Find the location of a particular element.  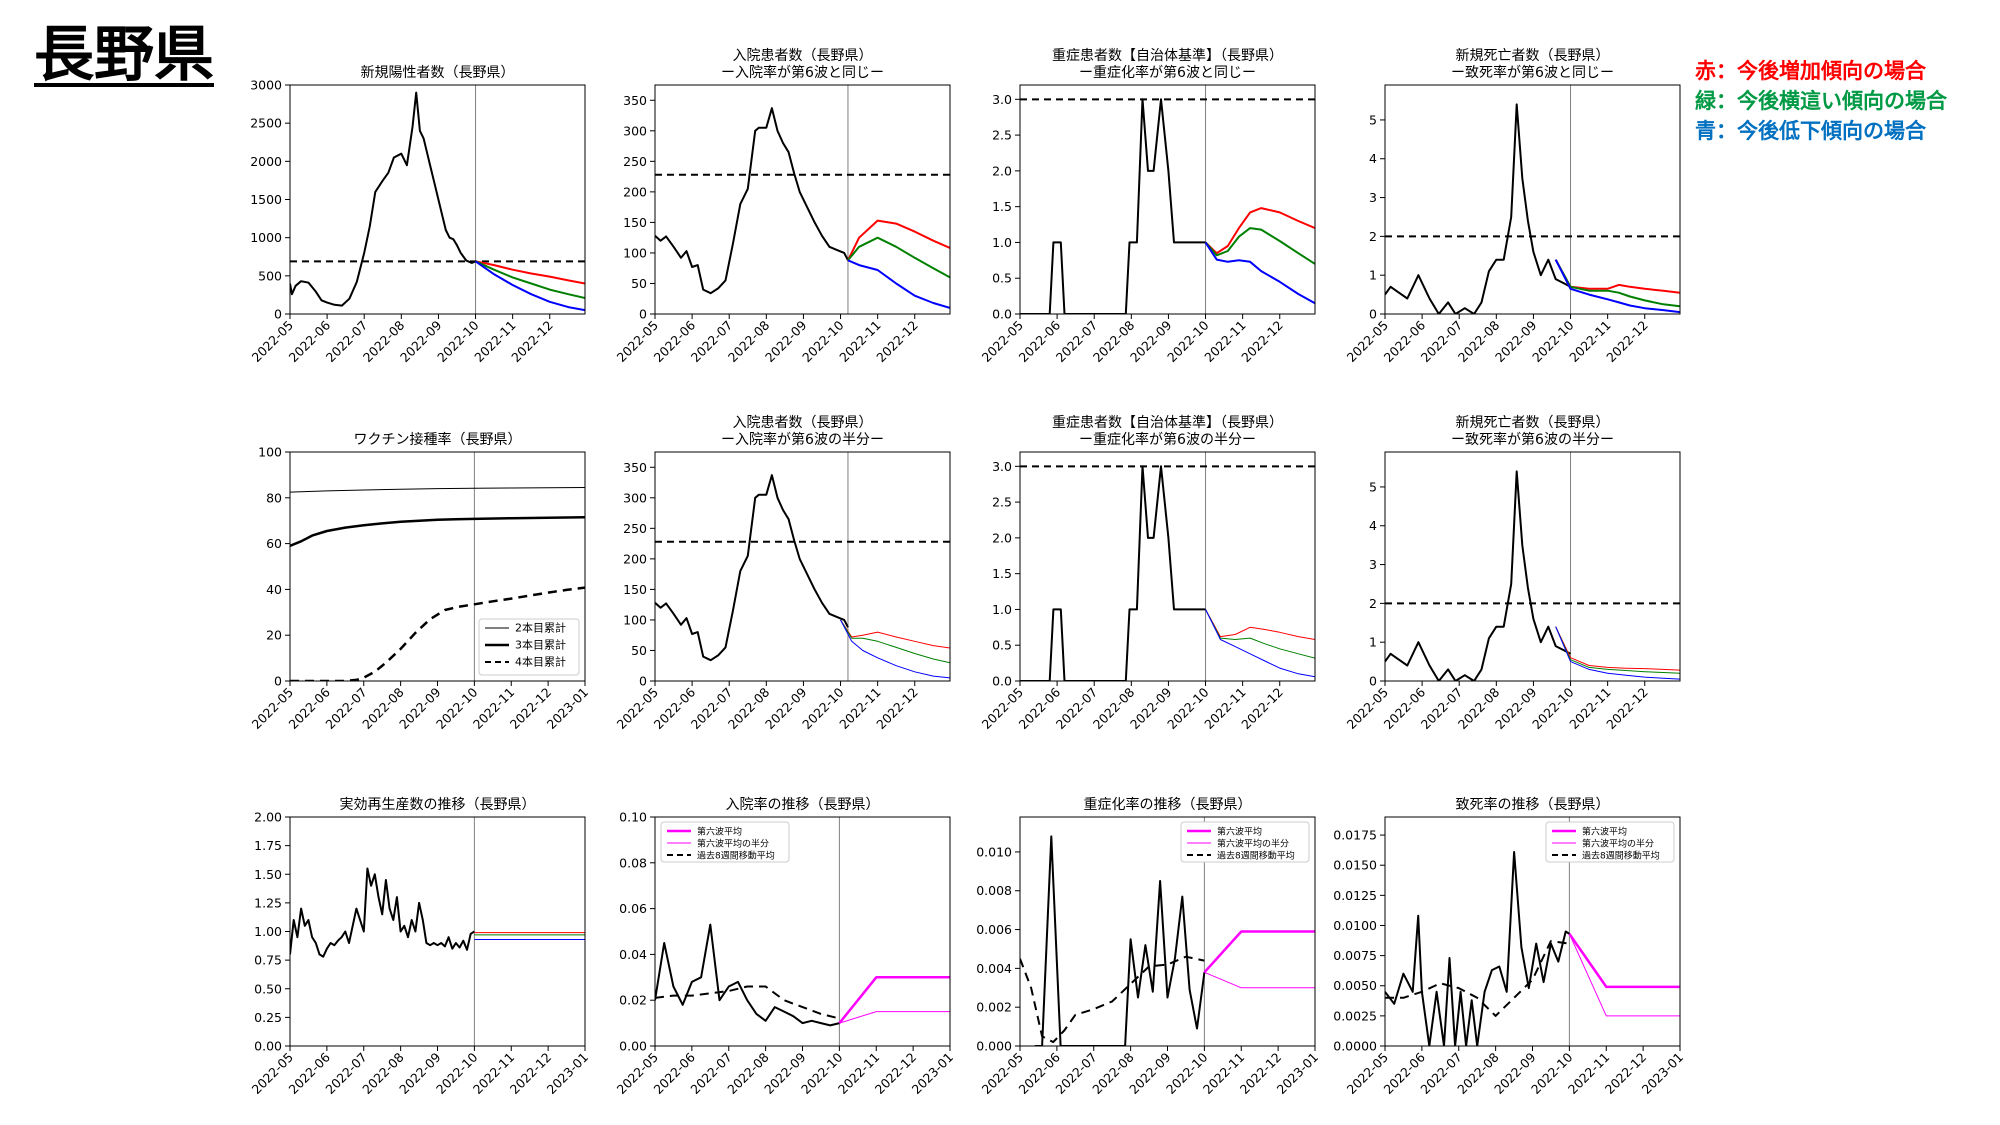

legend-label: 3本目累計 is located at coordinates (540, 645).